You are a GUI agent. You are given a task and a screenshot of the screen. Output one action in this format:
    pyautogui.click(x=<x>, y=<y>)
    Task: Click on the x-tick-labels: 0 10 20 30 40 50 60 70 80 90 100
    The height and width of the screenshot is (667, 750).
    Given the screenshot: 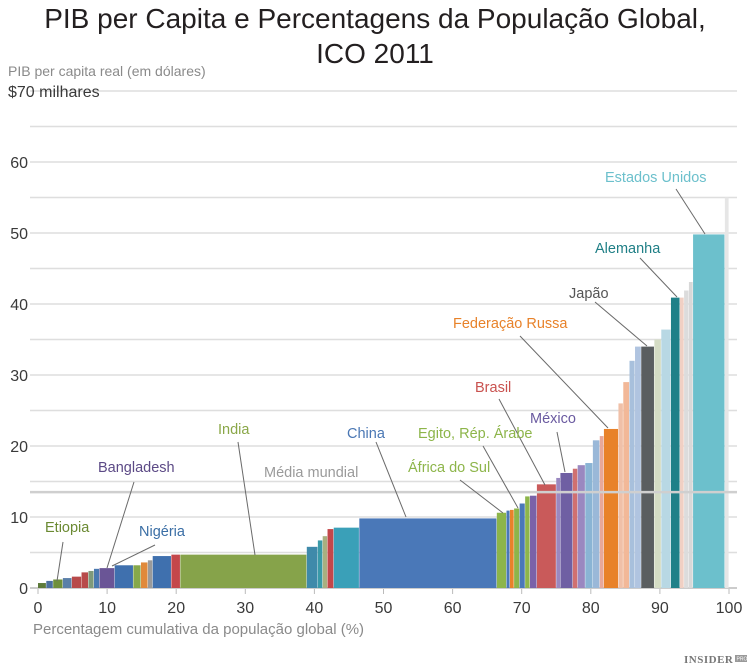 What is the action you would take?
    pyautogui.click(x=388, y=603)
    